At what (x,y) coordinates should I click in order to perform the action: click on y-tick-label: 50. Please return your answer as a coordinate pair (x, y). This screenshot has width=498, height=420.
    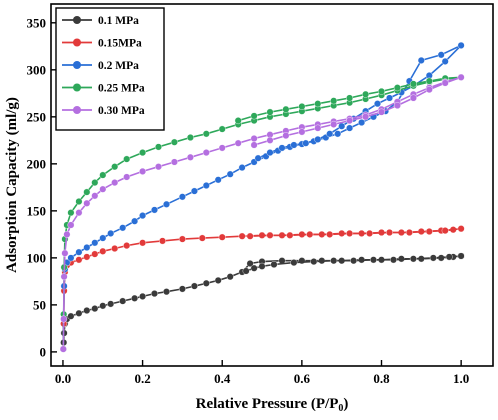
    Looking at the image, I should click on (39, 304).